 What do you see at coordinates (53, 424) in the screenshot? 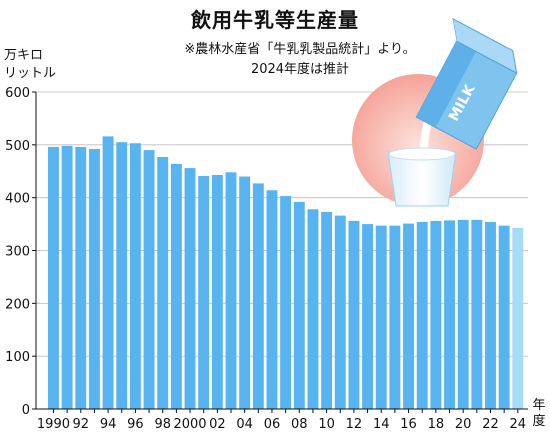
I see `x-tick-label: 1990` at bounding box center [53, 424].